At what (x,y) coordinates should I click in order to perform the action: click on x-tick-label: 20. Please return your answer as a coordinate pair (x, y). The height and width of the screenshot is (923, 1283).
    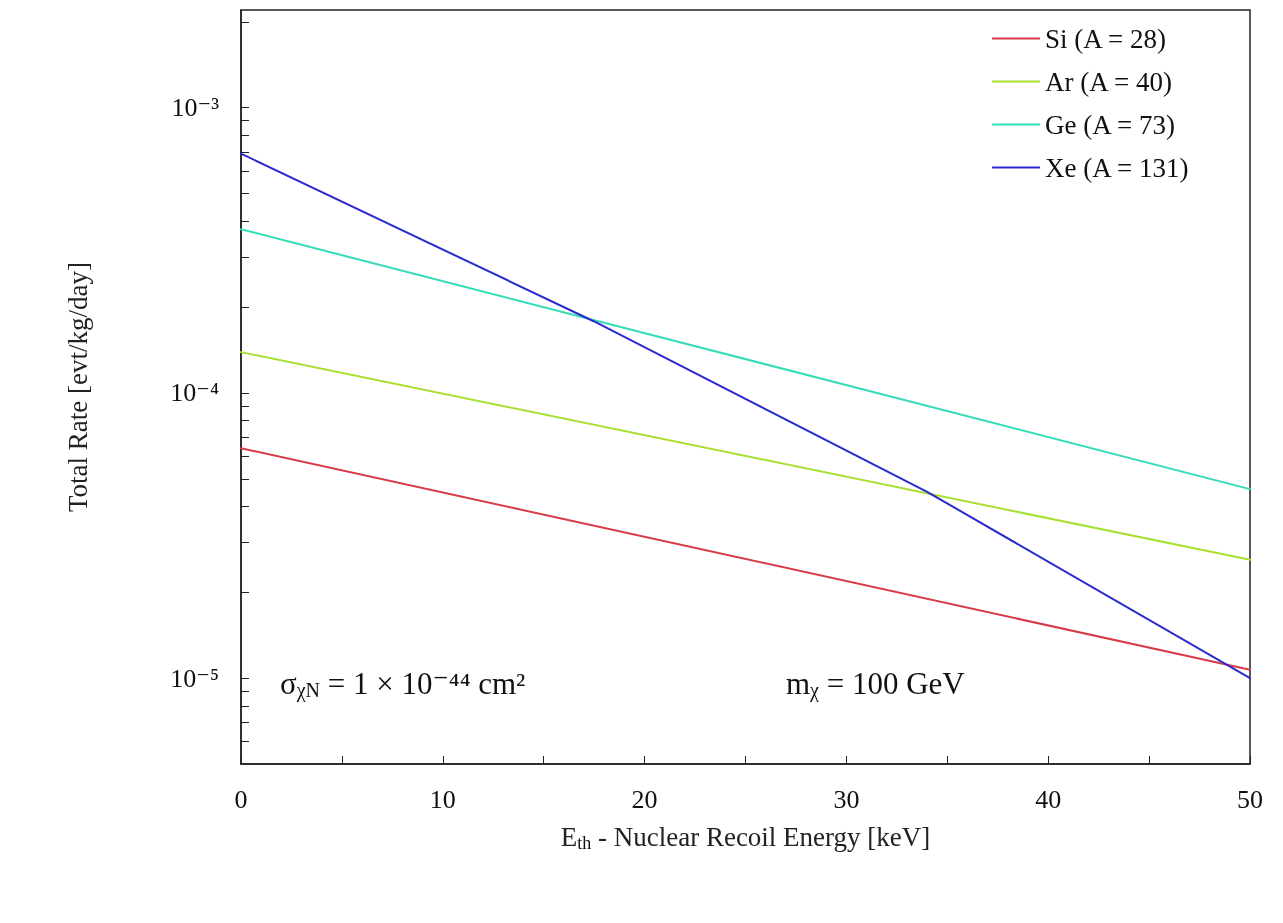
    Looking at the image, I should click on (644, 799).